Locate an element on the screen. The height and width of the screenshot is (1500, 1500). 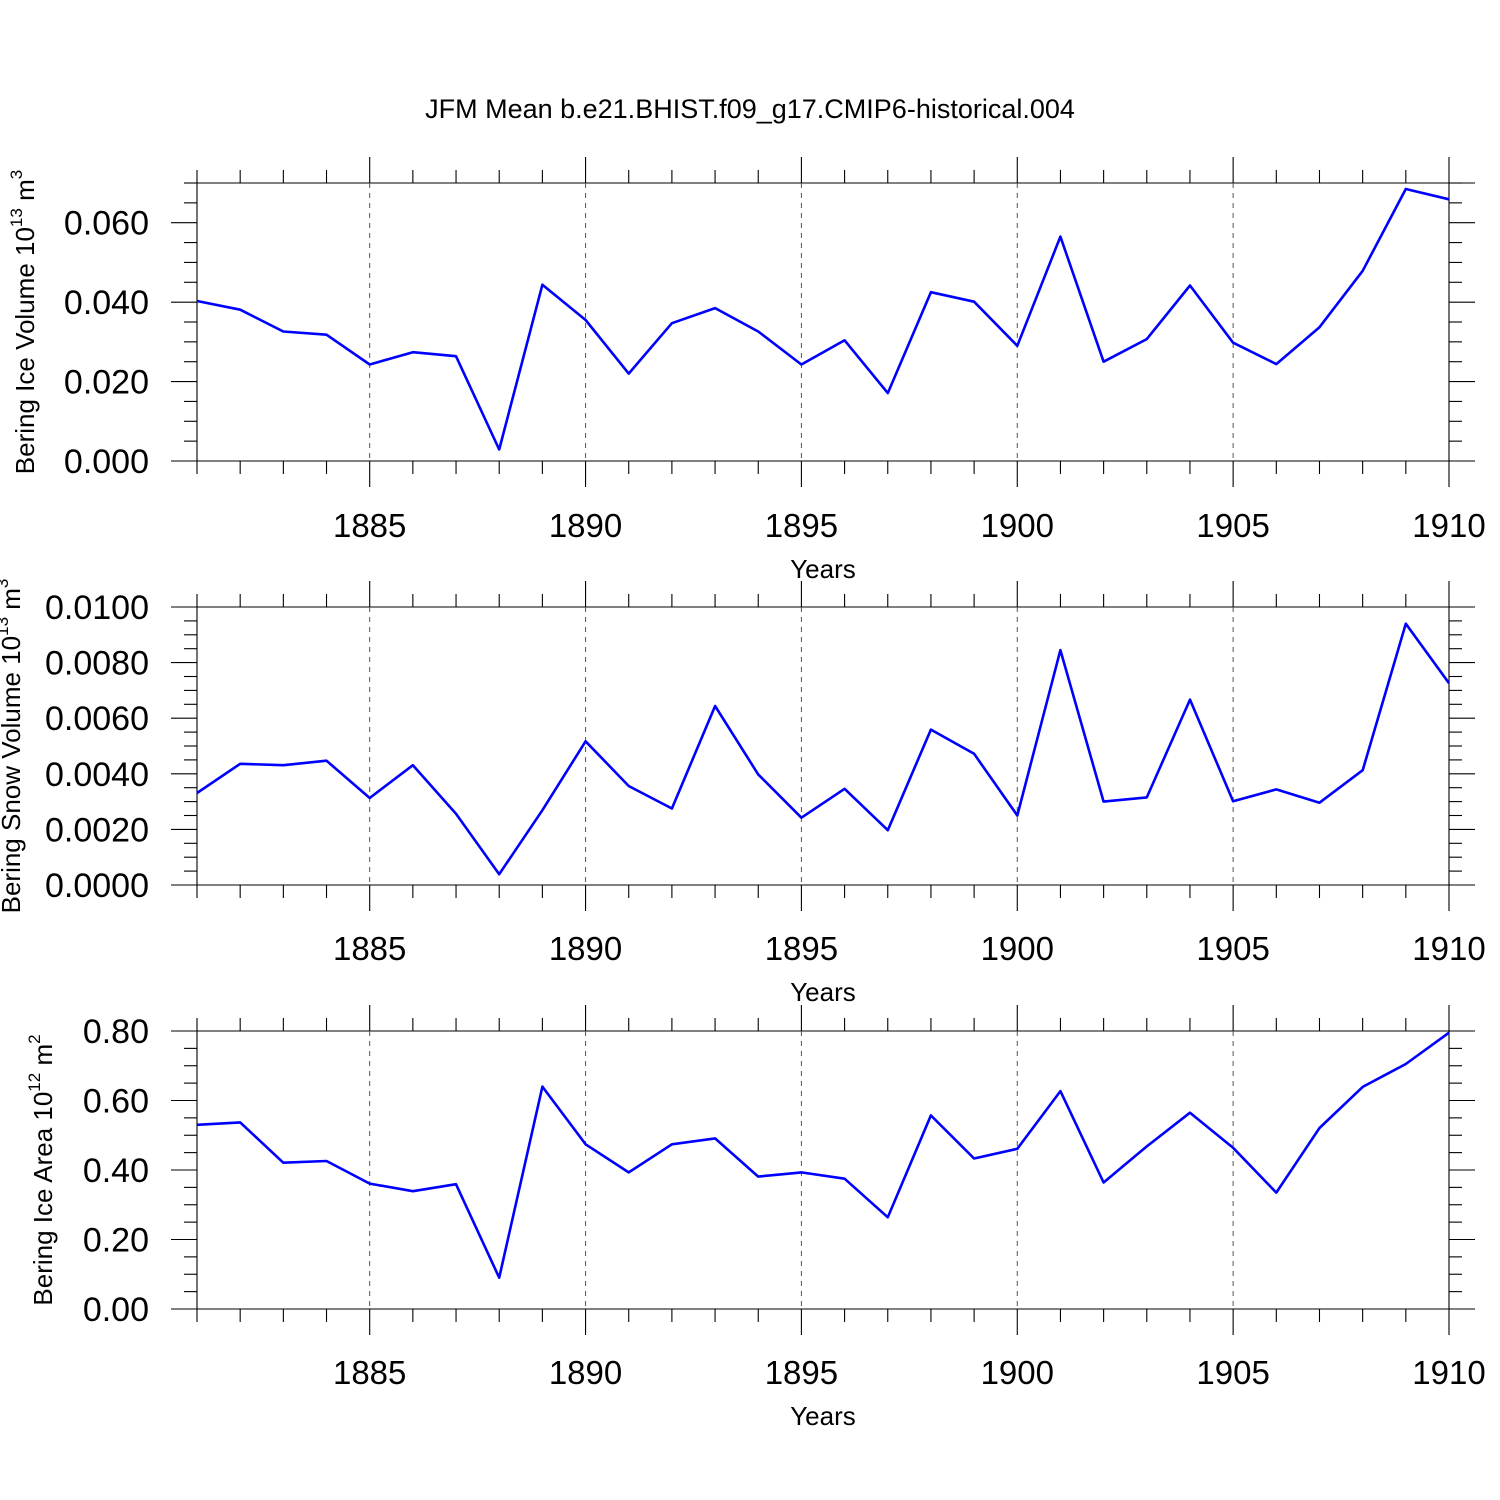
y-tick-label: 0.040 is located at coordinates (106, 303).